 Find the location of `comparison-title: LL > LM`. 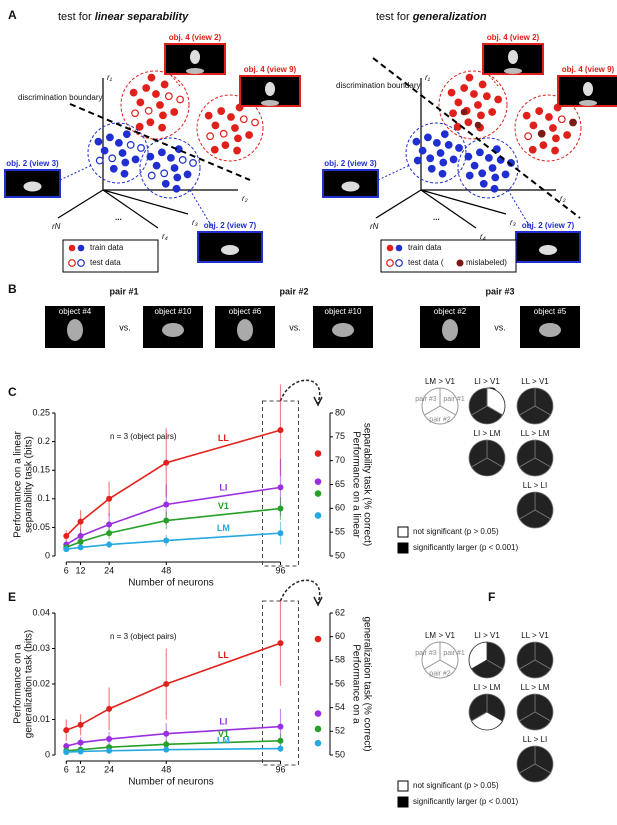

comparison-title: LL > LM is located at coordinates (535, 433).